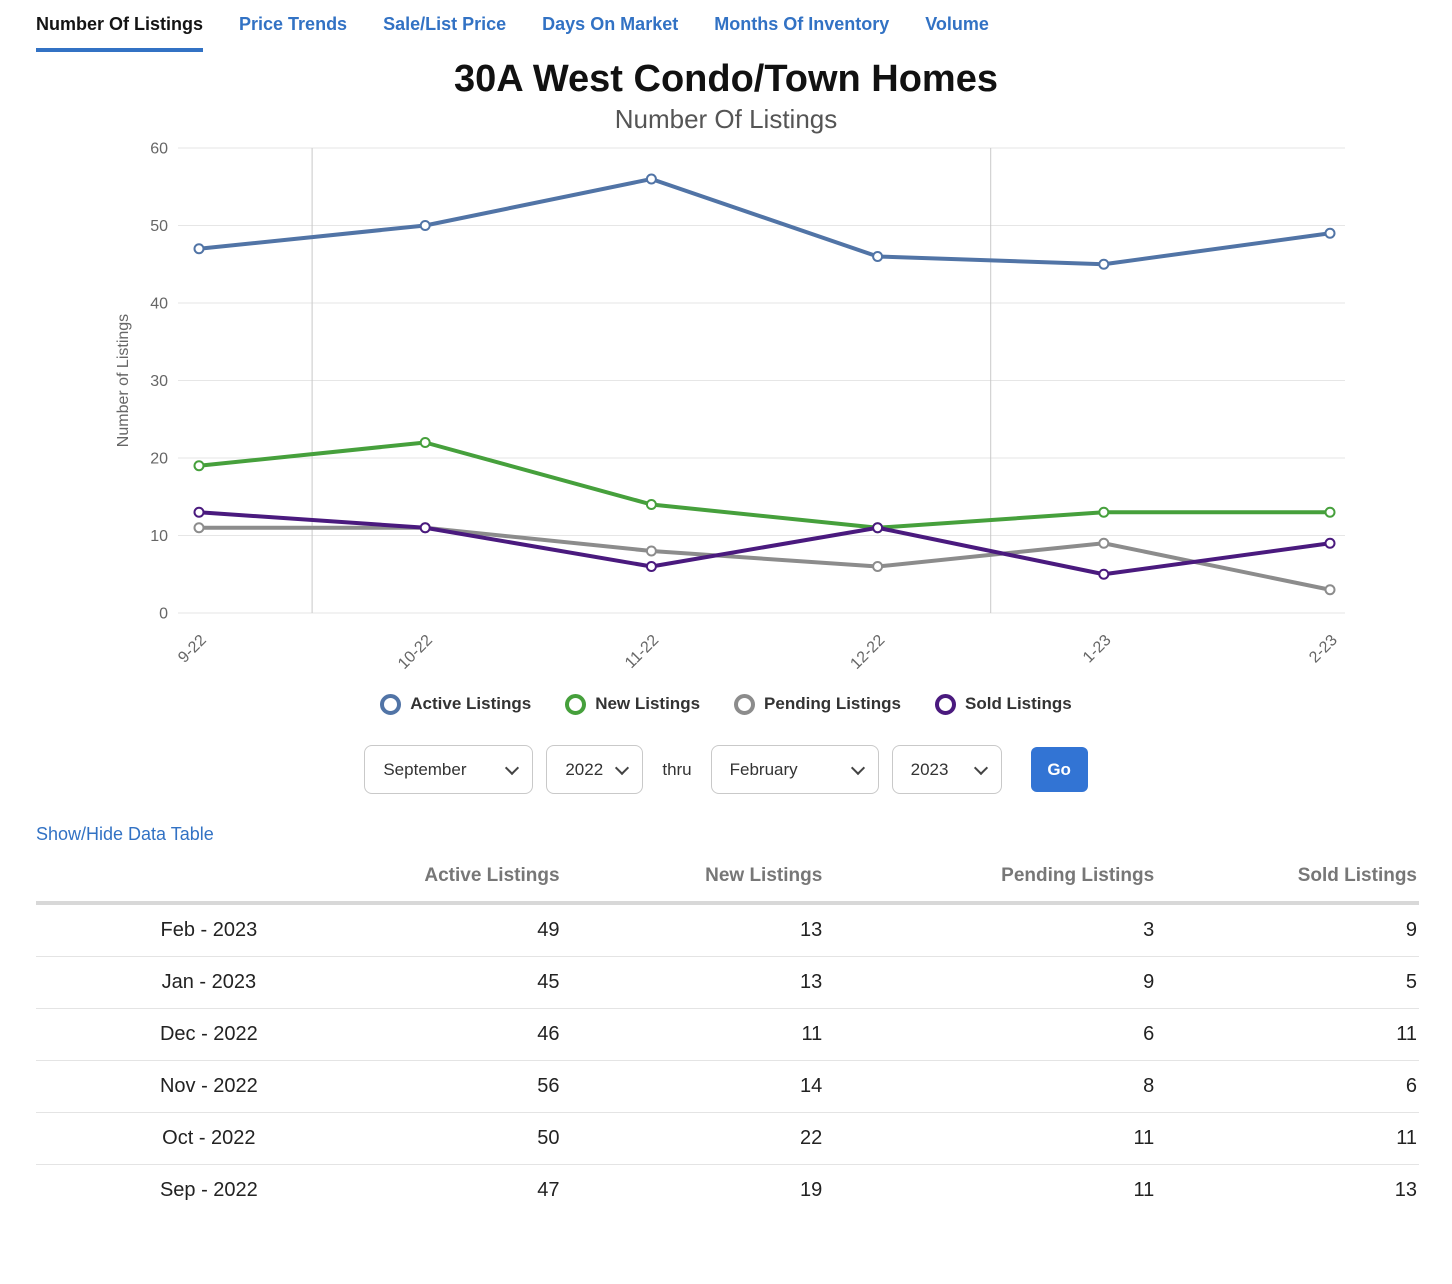 The height and width of the screenshot is (1284, 1452). Describe the element at coordinates (471, 982) in the screenshot. I see `row-value: 45` at that location.